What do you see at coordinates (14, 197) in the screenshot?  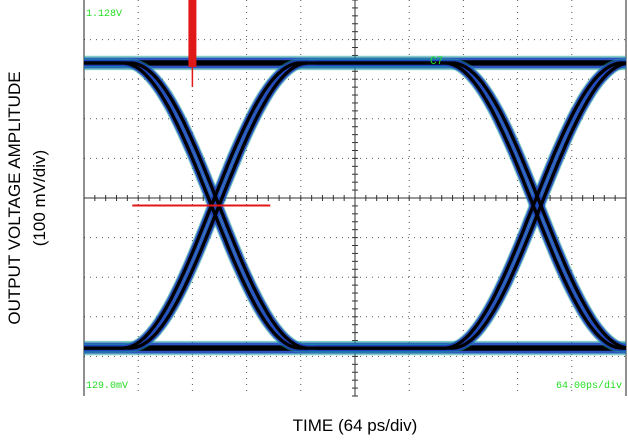 I see `y-axis-label-line-1: OUTPUT VOLTAGE AMPLITUDE` at bounding box center [14, 197].